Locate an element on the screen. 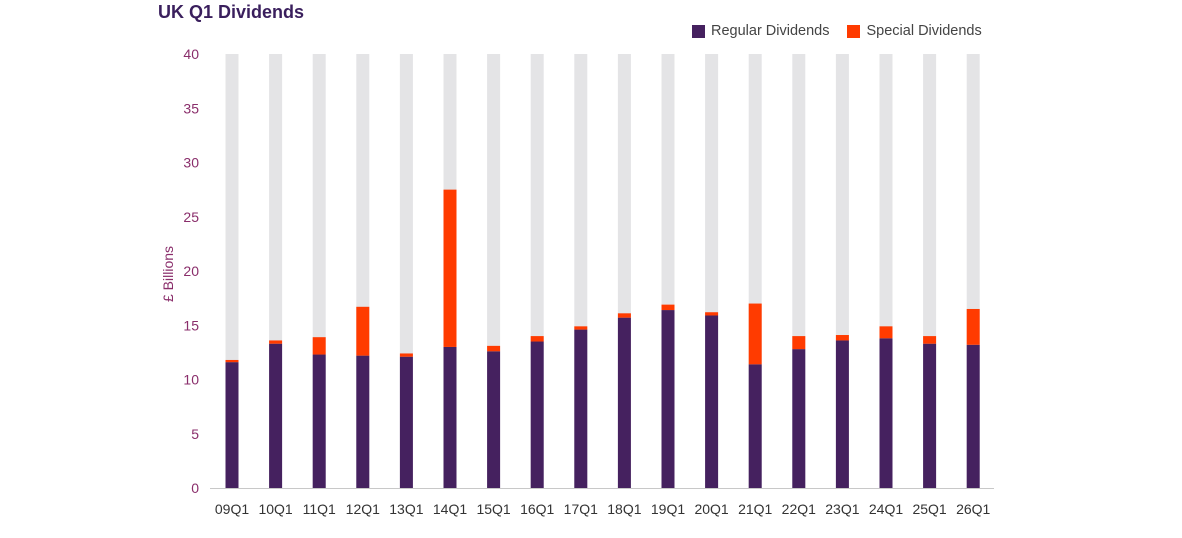 The image size is (1182, 538). chart-legend: Regular Dividends Special Dividends is located at coordinates (837, 31).